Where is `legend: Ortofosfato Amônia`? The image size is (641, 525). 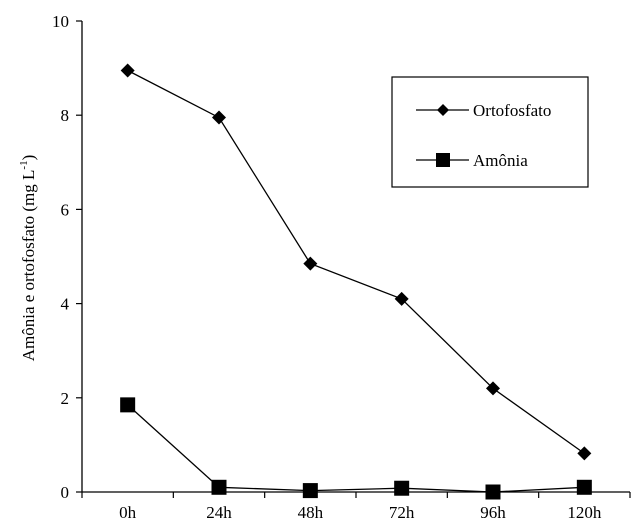
legend: Ortofosfato Amônia is located at coordinates (490, 132).